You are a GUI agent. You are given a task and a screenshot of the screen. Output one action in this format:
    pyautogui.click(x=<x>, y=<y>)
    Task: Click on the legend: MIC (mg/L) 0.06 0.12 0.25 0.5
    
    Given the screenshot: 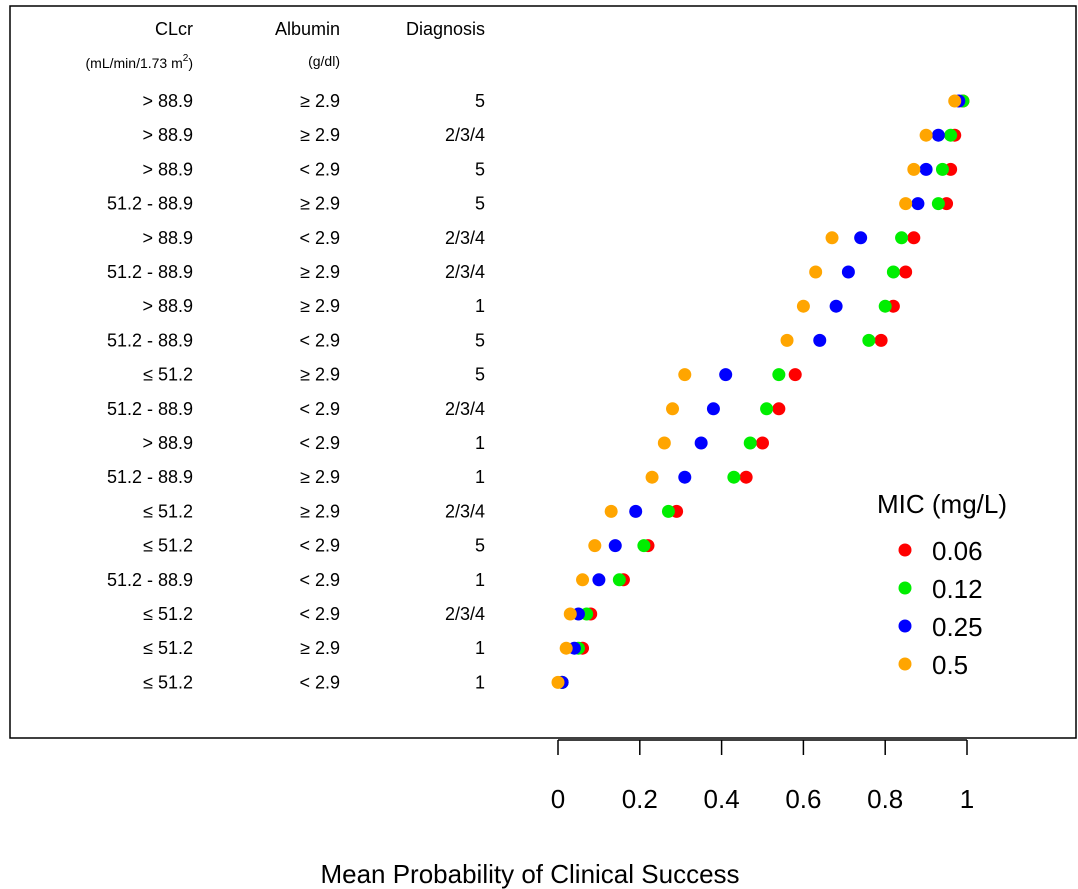 What is the action you would take?
    pyautogui.click(x=942, y=584)
    